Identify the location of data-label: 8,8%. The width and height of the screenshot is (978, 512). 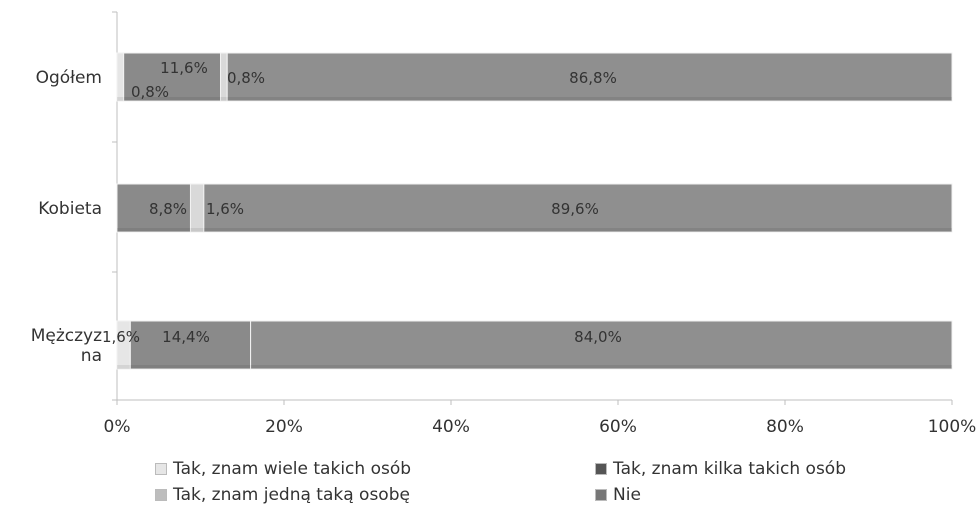
(168, 209).